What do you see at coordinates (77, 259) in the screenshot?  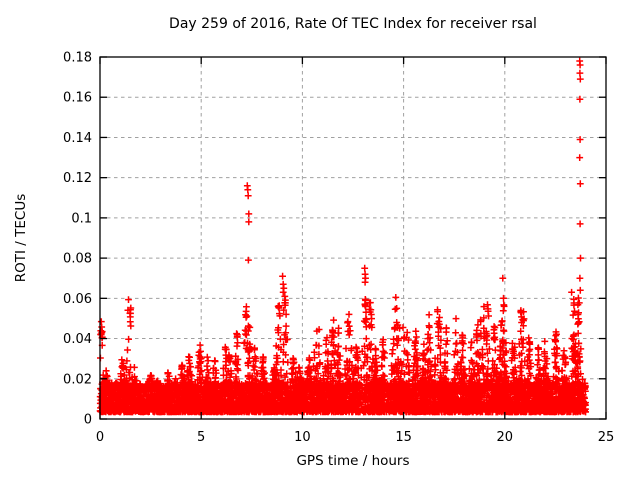 I see `y-tick-label: 0.08` at bounding box center [77, 259].